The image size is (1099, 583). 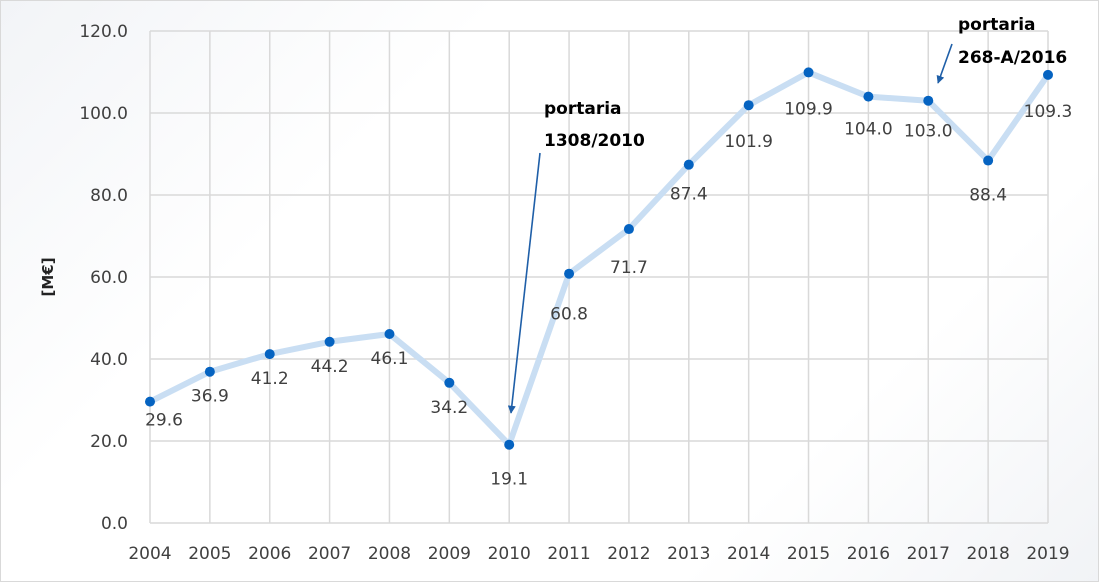 What do you see at coordinates (109, 360) in the screenshot?
I see `y-tick-label: 40.0` at bounding box center [109, 360].